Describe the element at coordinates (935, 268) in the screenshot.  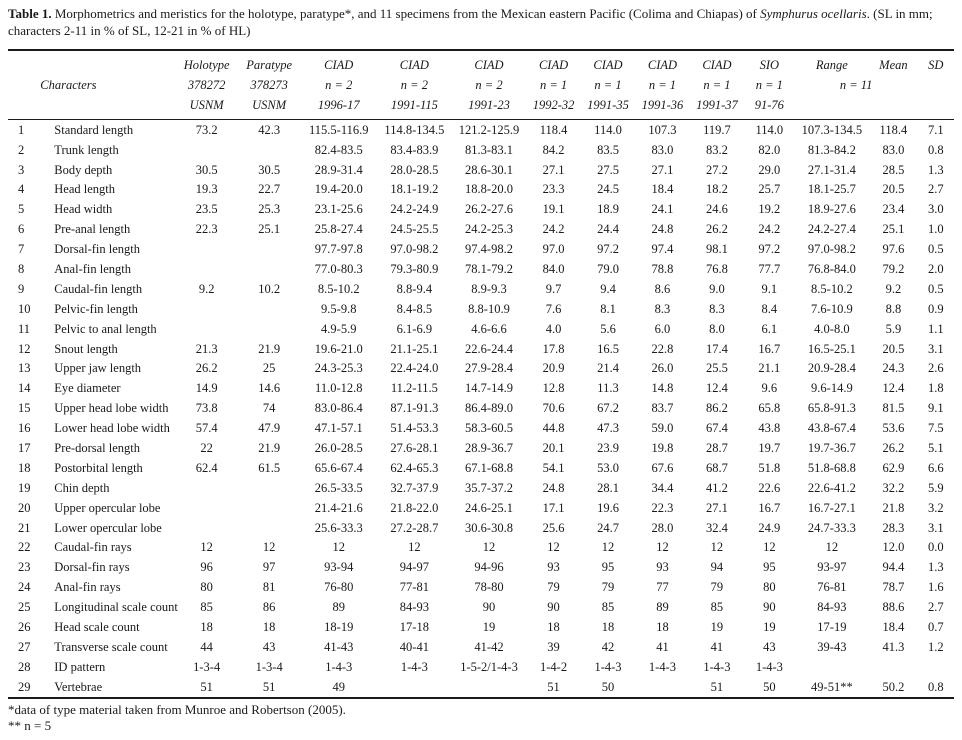
I see `value-cell: 2.0` at that location.